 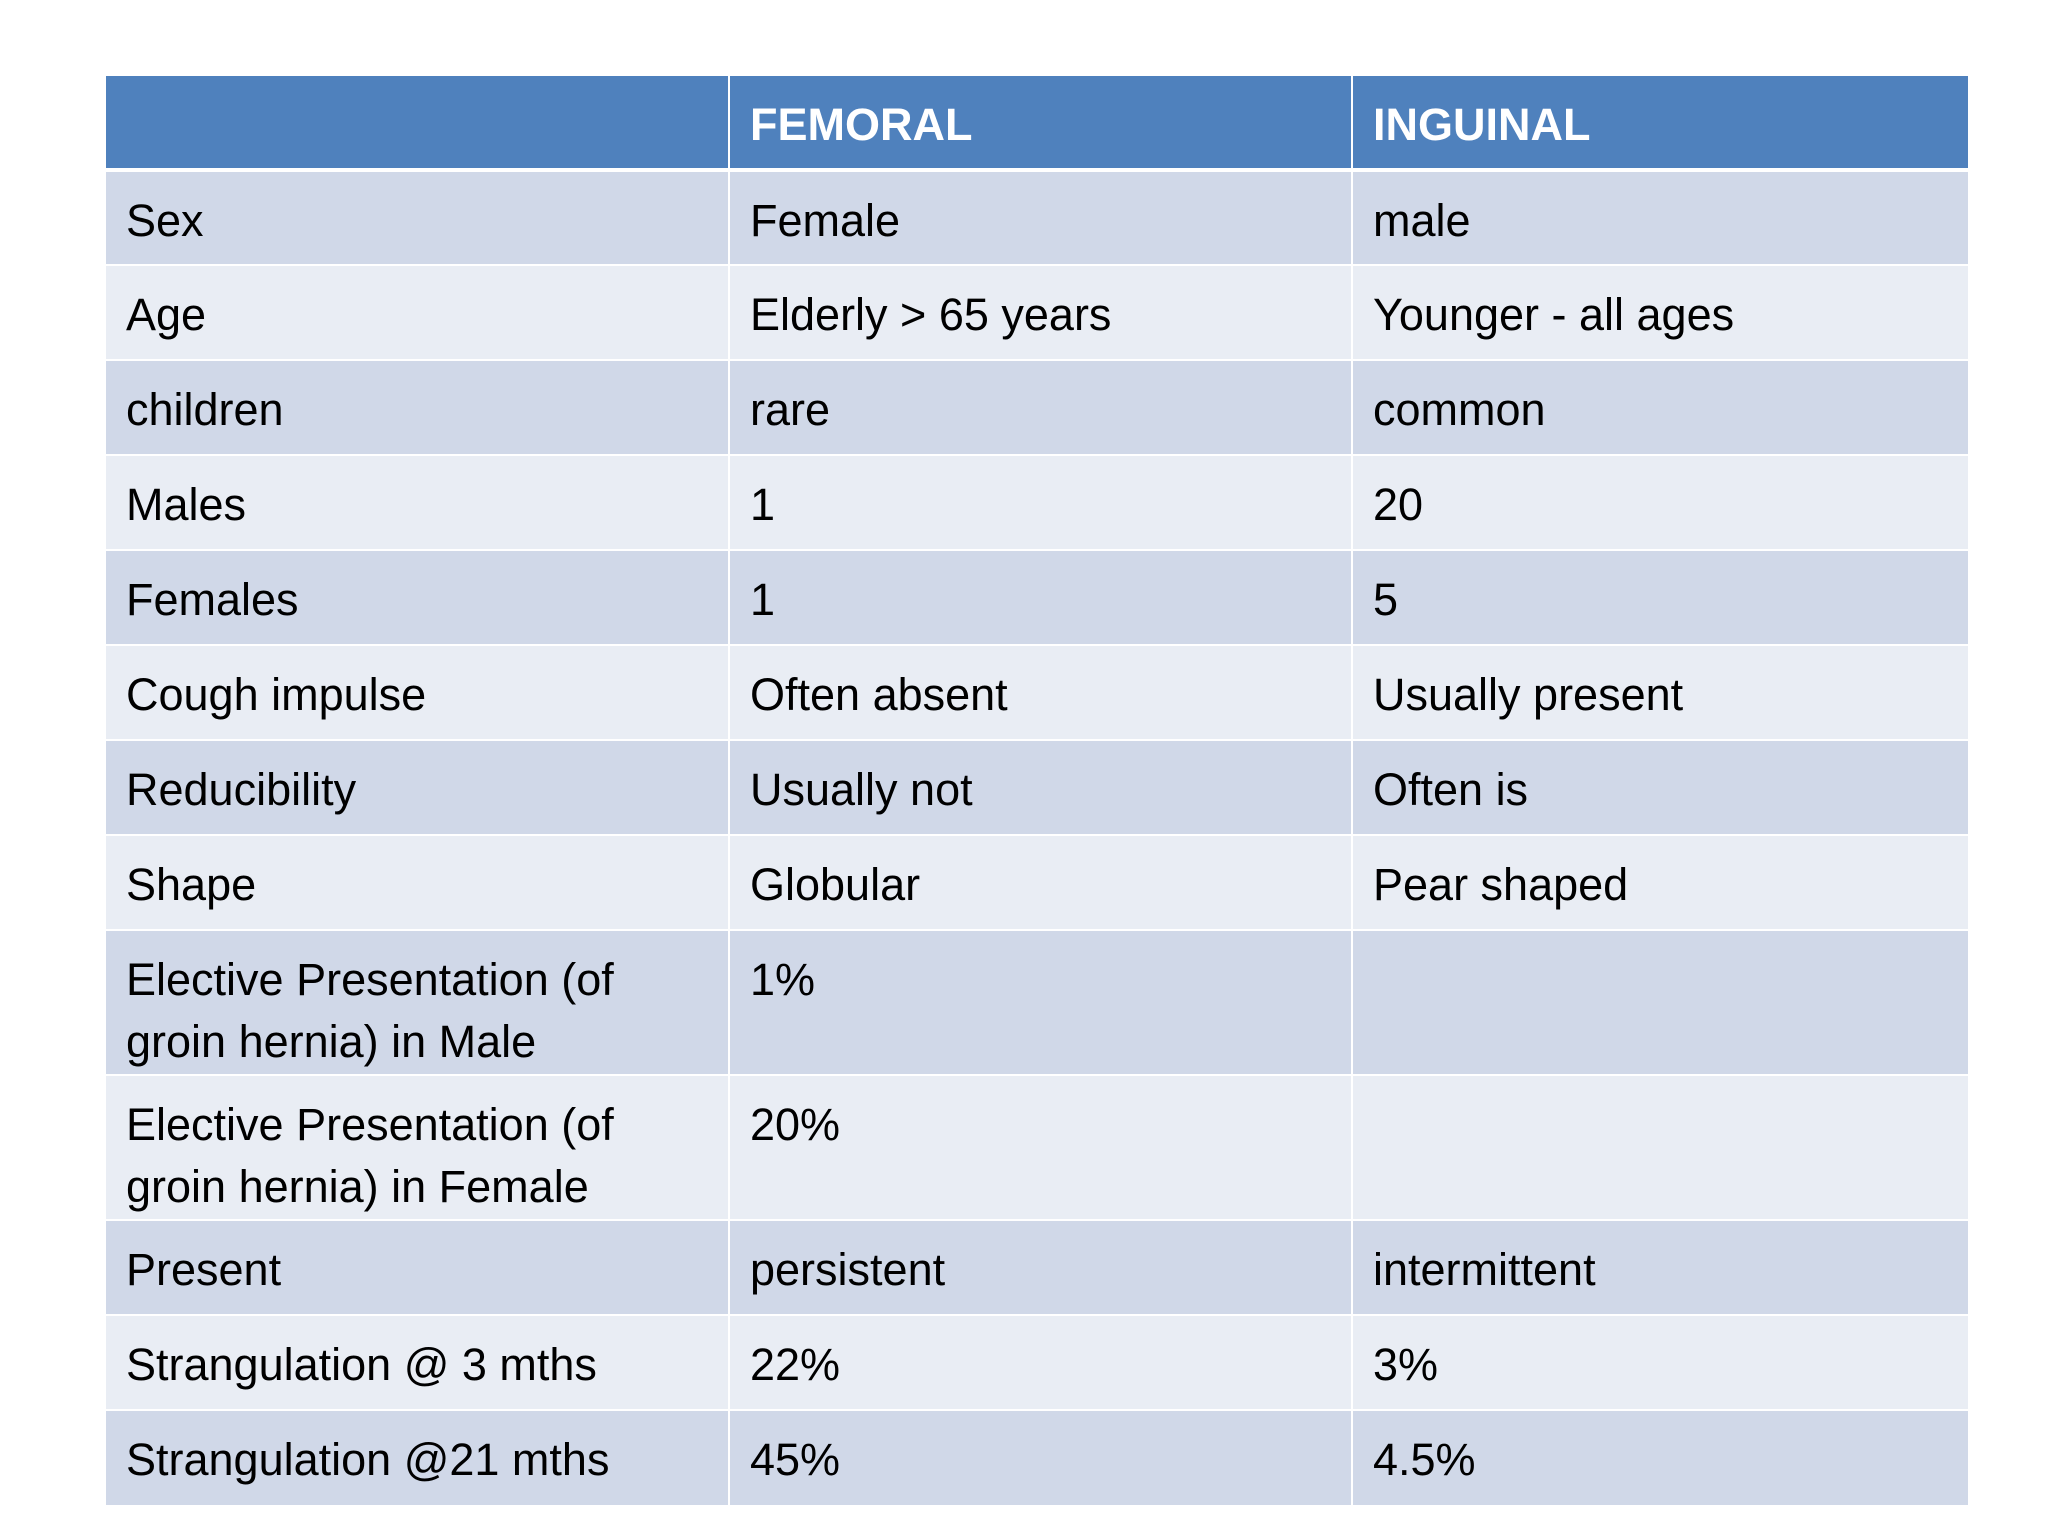 I want to click on inguinal-cell: 3%, so click(x=1660, y=1362).